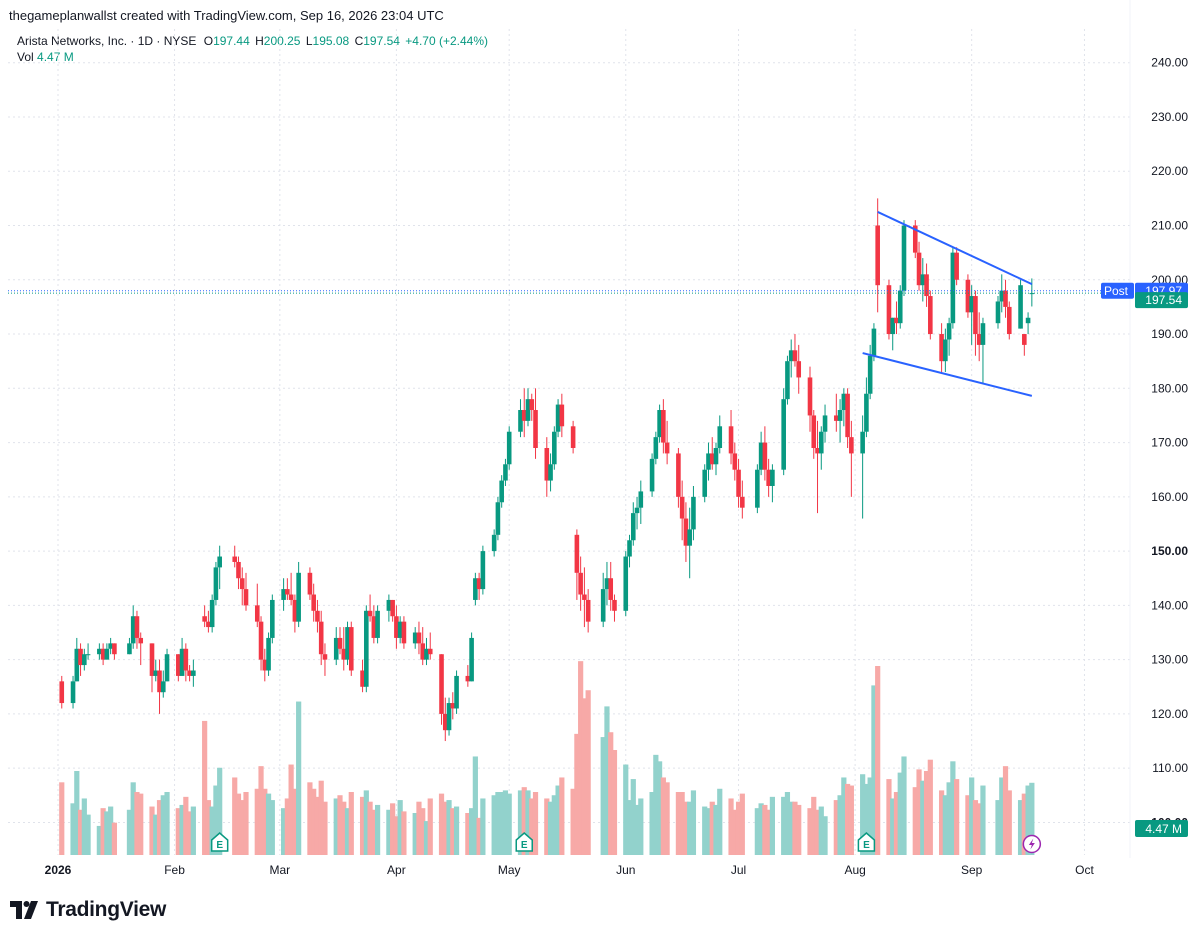 This screenshot has height=938, width=1200. I want to click on time-tick-label: Apr, so click(396, 870).